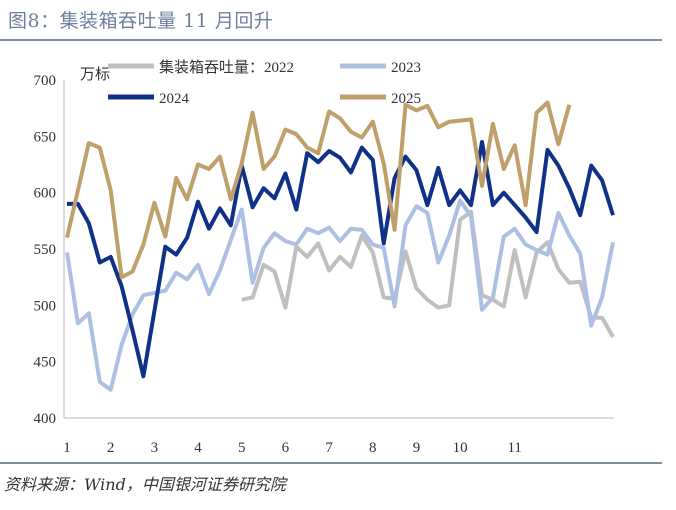 The image size is (676, 510). I want to click on title-rule, so click(331, 40).